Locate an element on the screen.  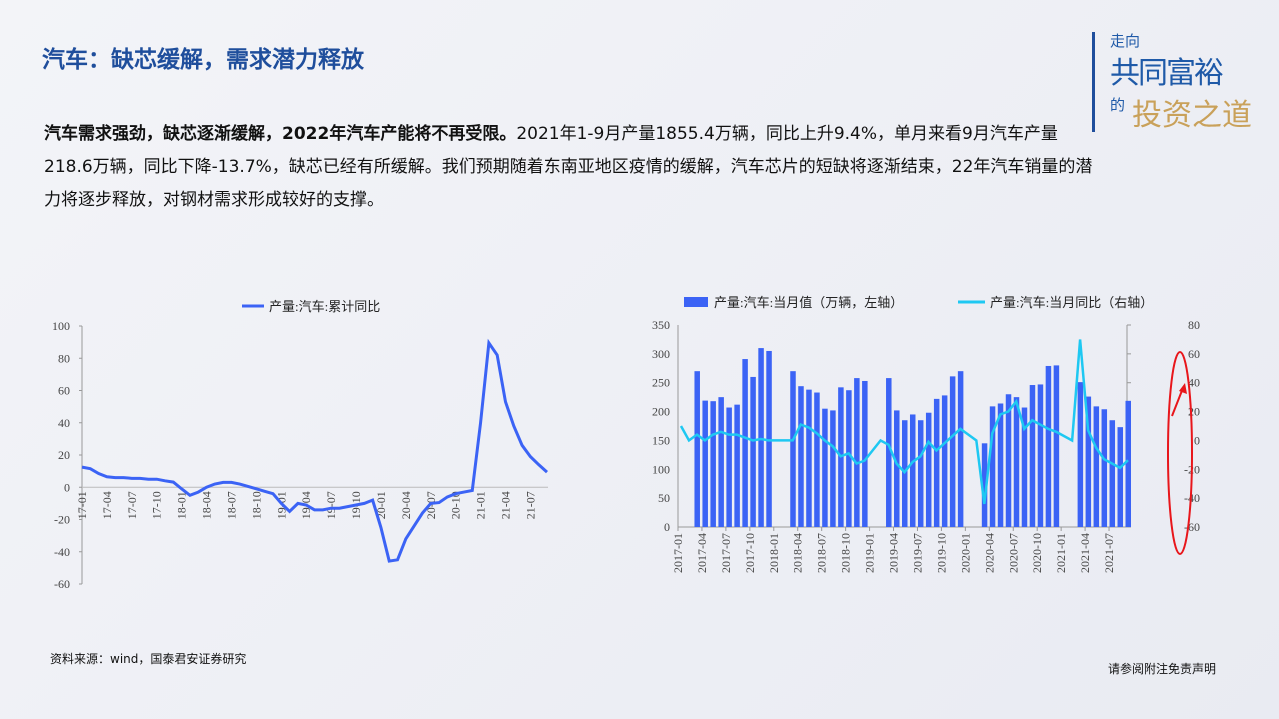
x-tick-label: 17-04 is located at coordinates (107, 505).